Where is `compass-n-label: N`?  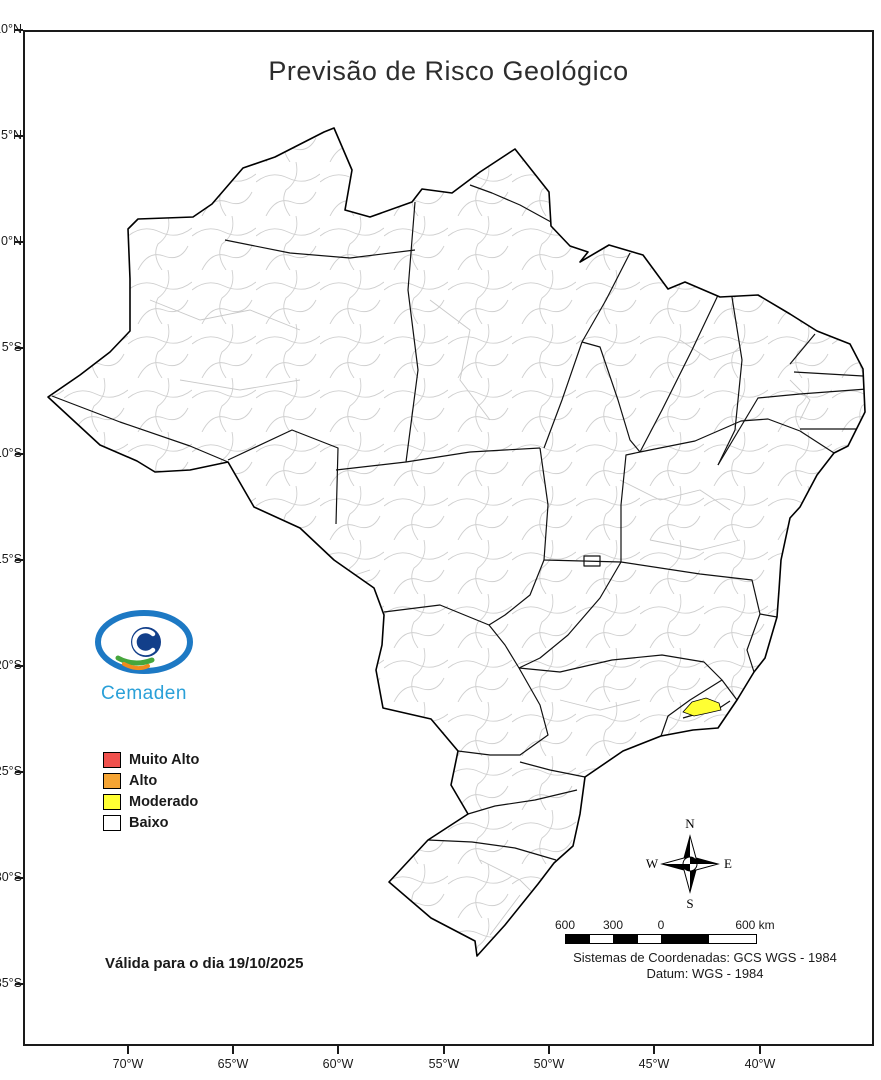
compass-n-label: N is located at coordinates (690, 823).